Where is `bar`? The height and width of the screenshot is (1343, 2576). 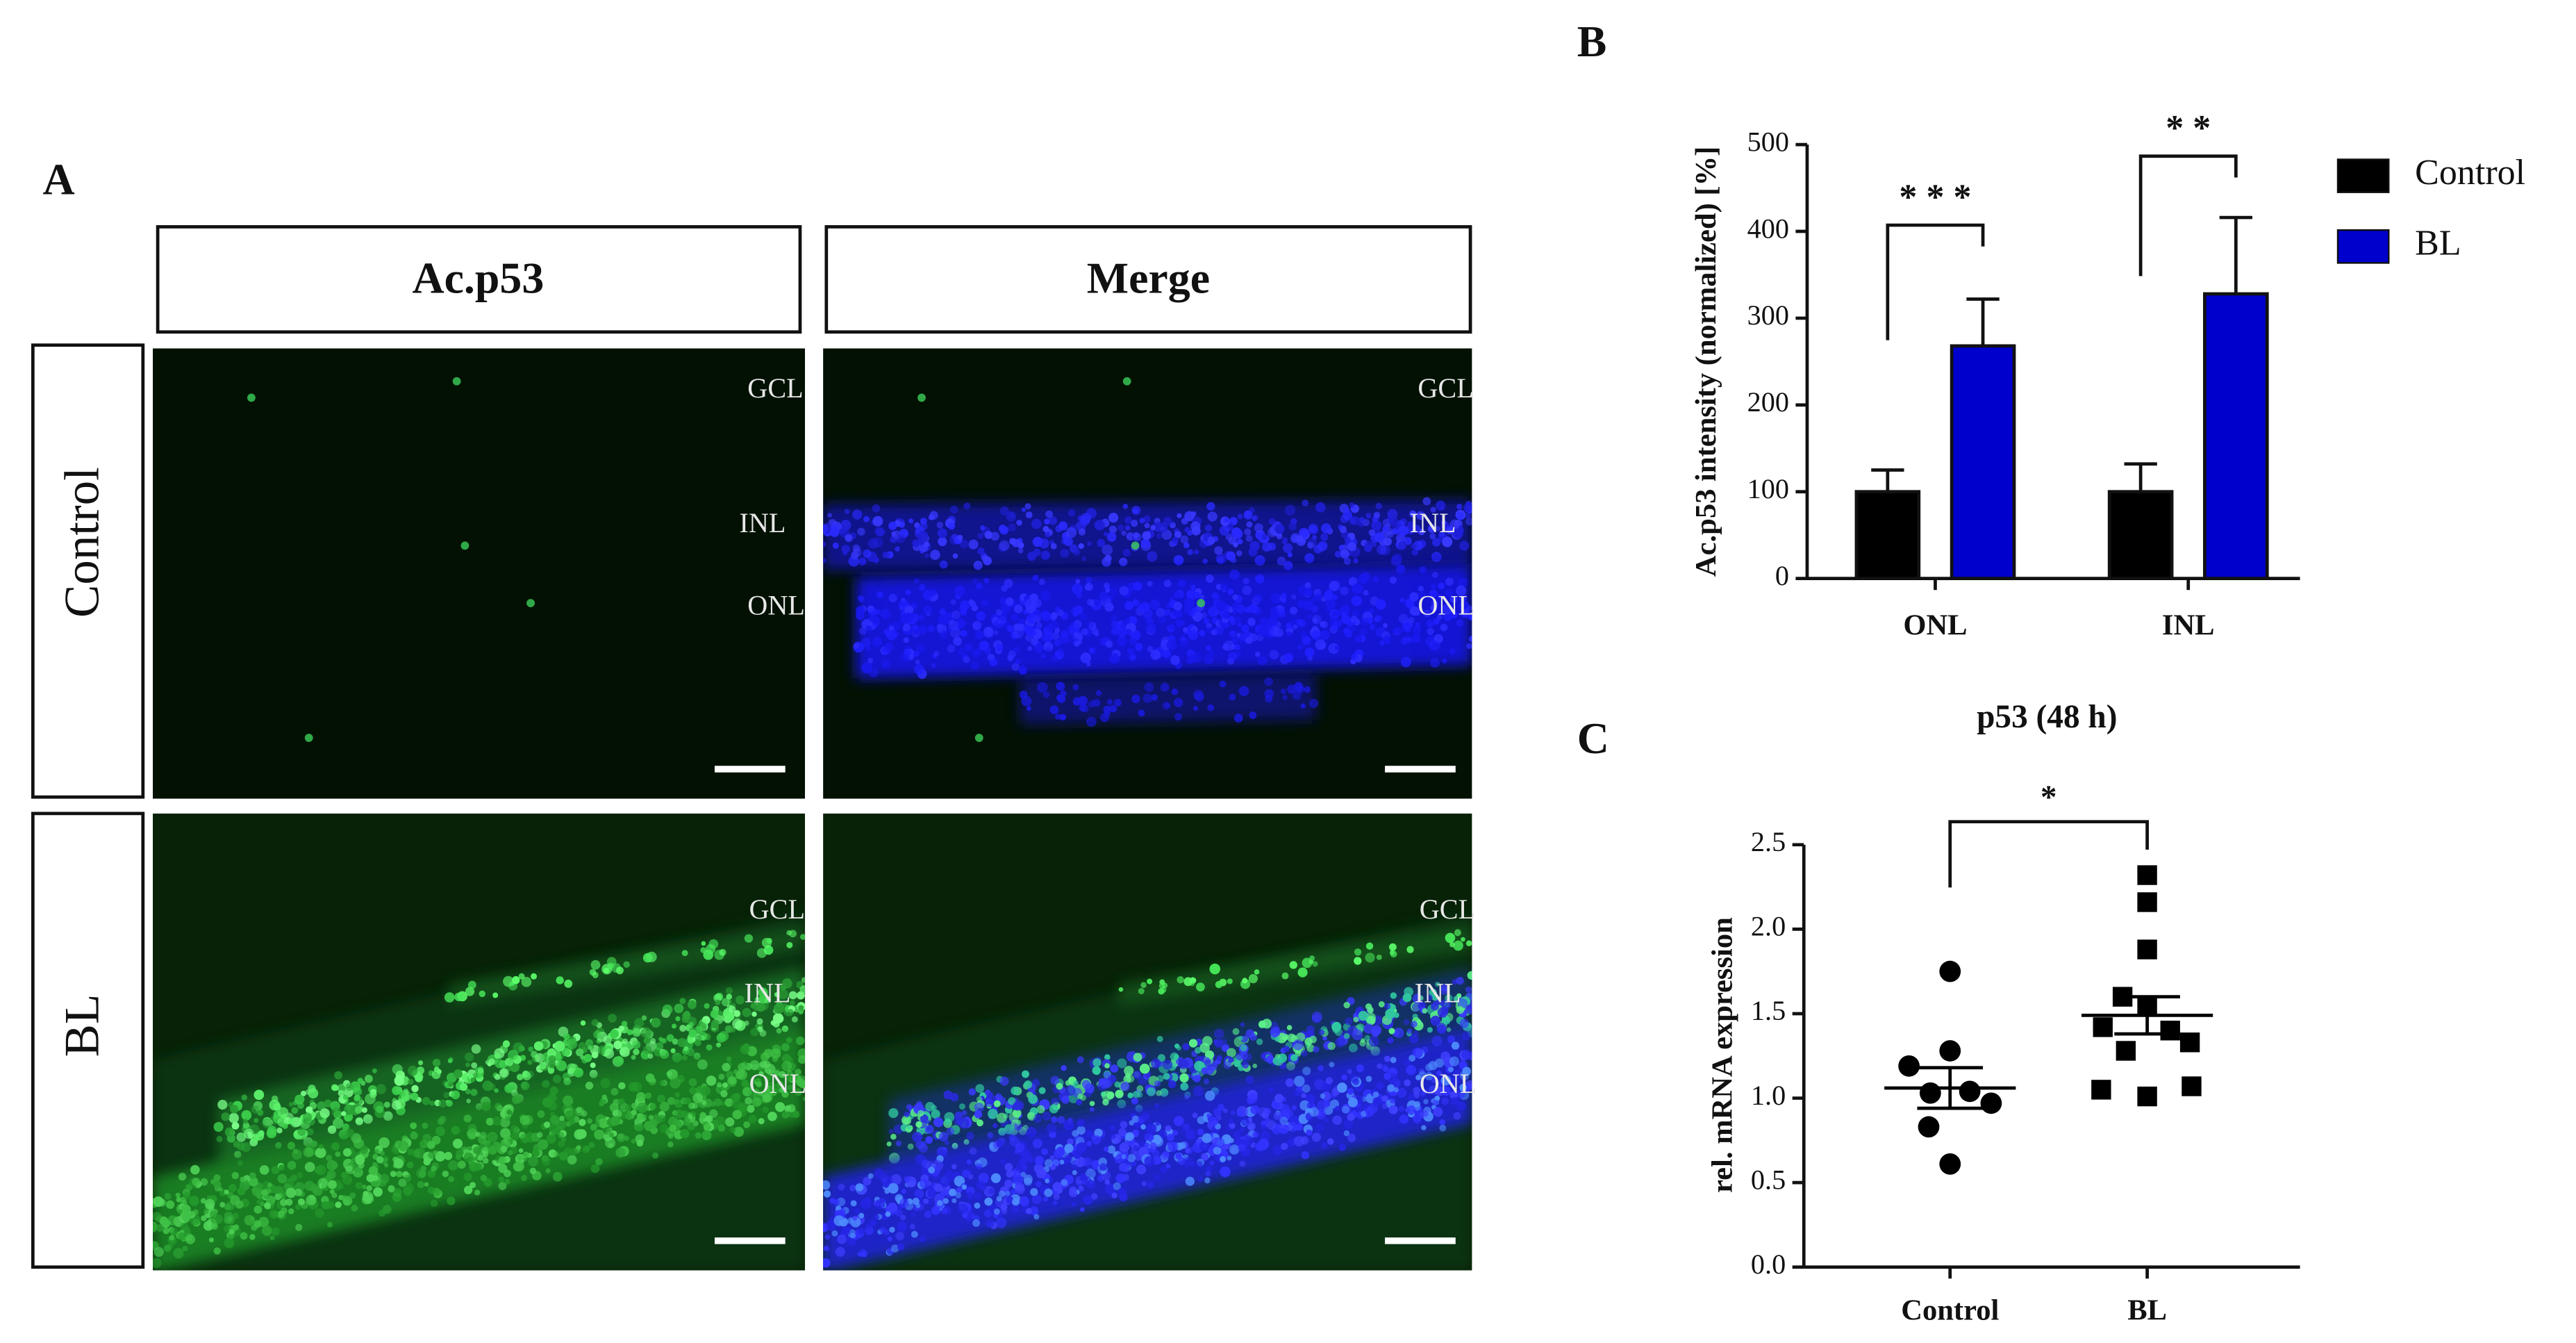
bar is located at coordinates (1887, 535).